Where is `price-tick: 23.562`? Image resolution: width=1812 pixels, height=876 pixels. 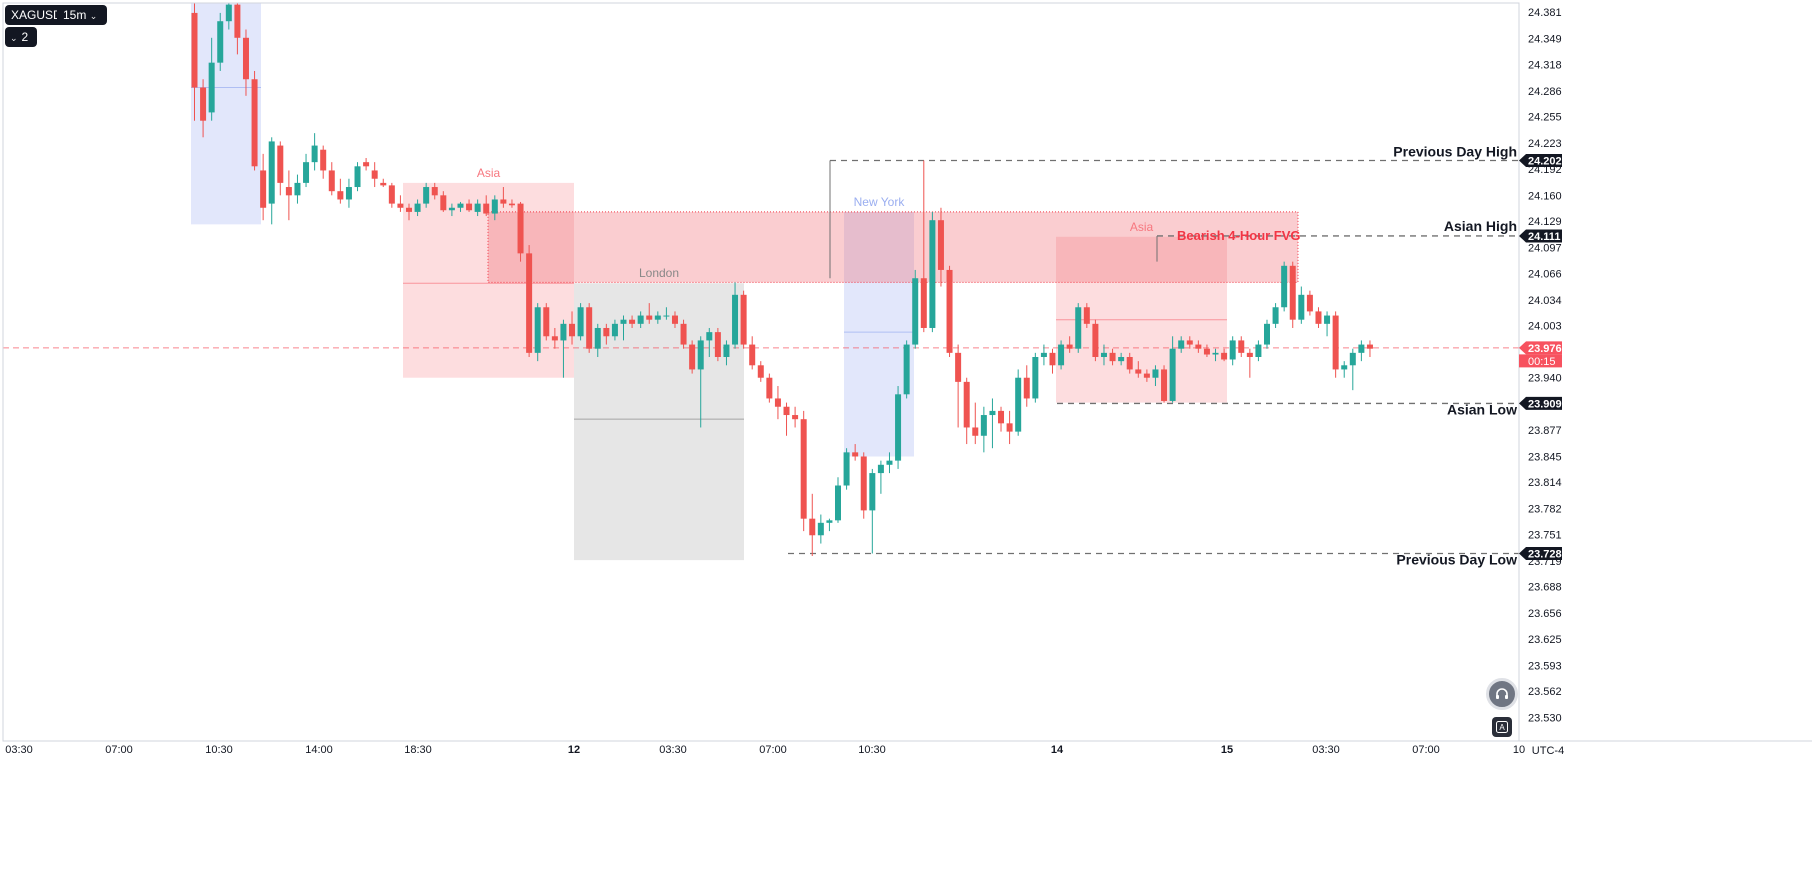
price-tick: 23.562 is located at coordinates (1545, 692).